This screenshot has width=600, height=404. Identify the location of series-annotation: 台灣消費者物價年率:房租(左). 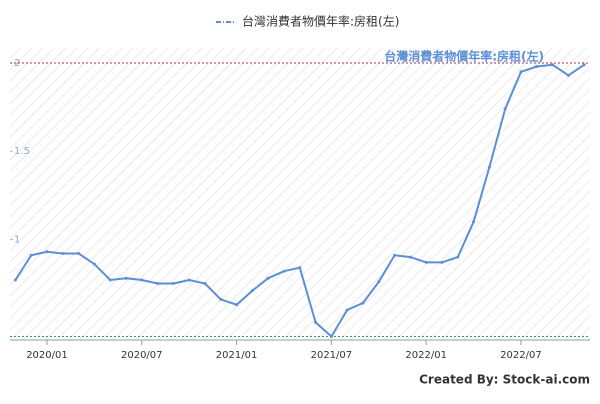
(464, 56).